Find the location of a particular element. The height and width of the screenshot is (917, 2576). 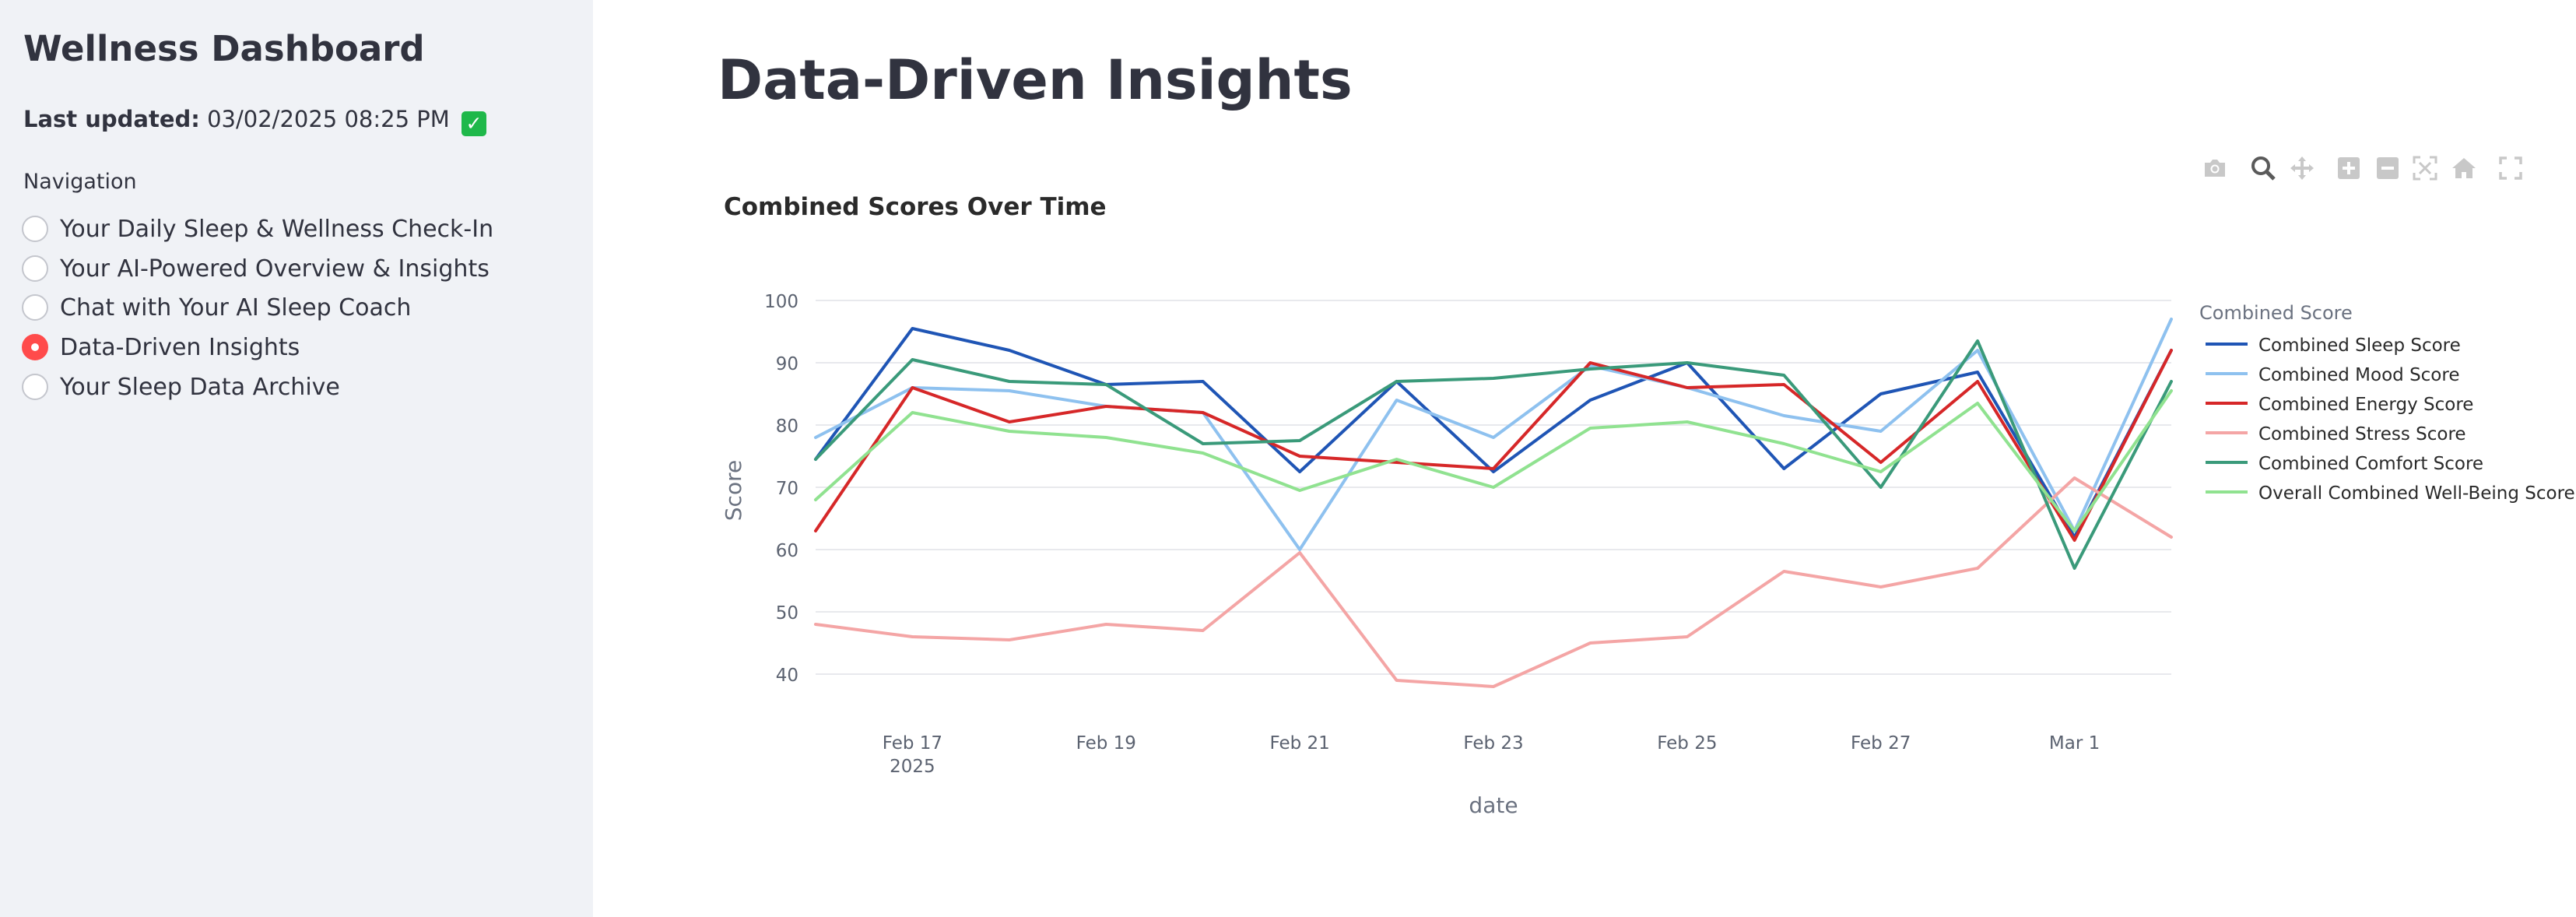

y-tick-label: 80 is located at coordinates (787, 426).